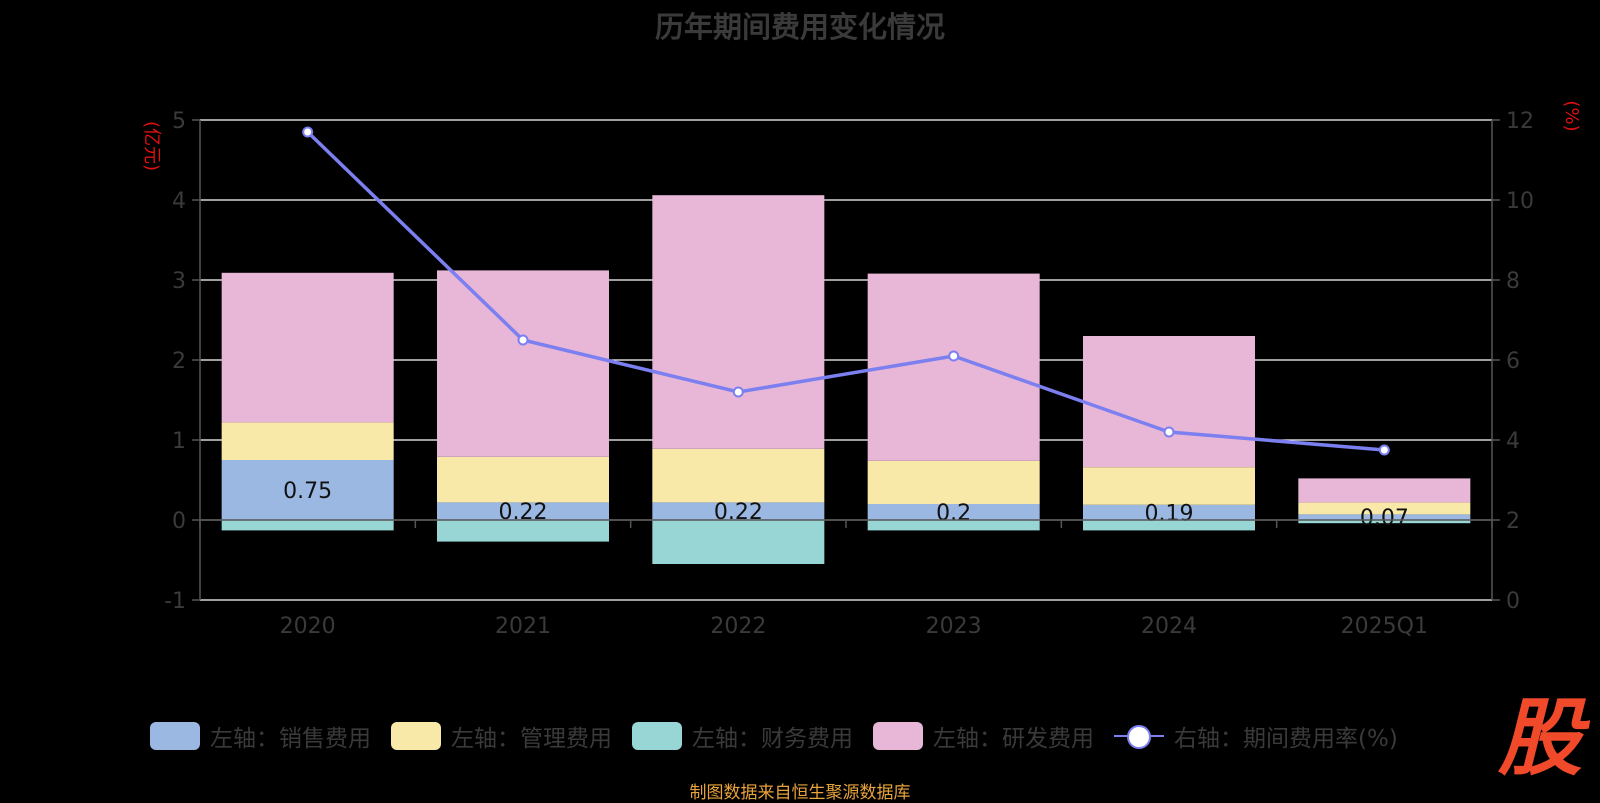 The height and width of the screenshot is (803, 1600). Describe the element at coordinates (175, 736) in the screenshot. I see `legend-swatch-sales` at that location.